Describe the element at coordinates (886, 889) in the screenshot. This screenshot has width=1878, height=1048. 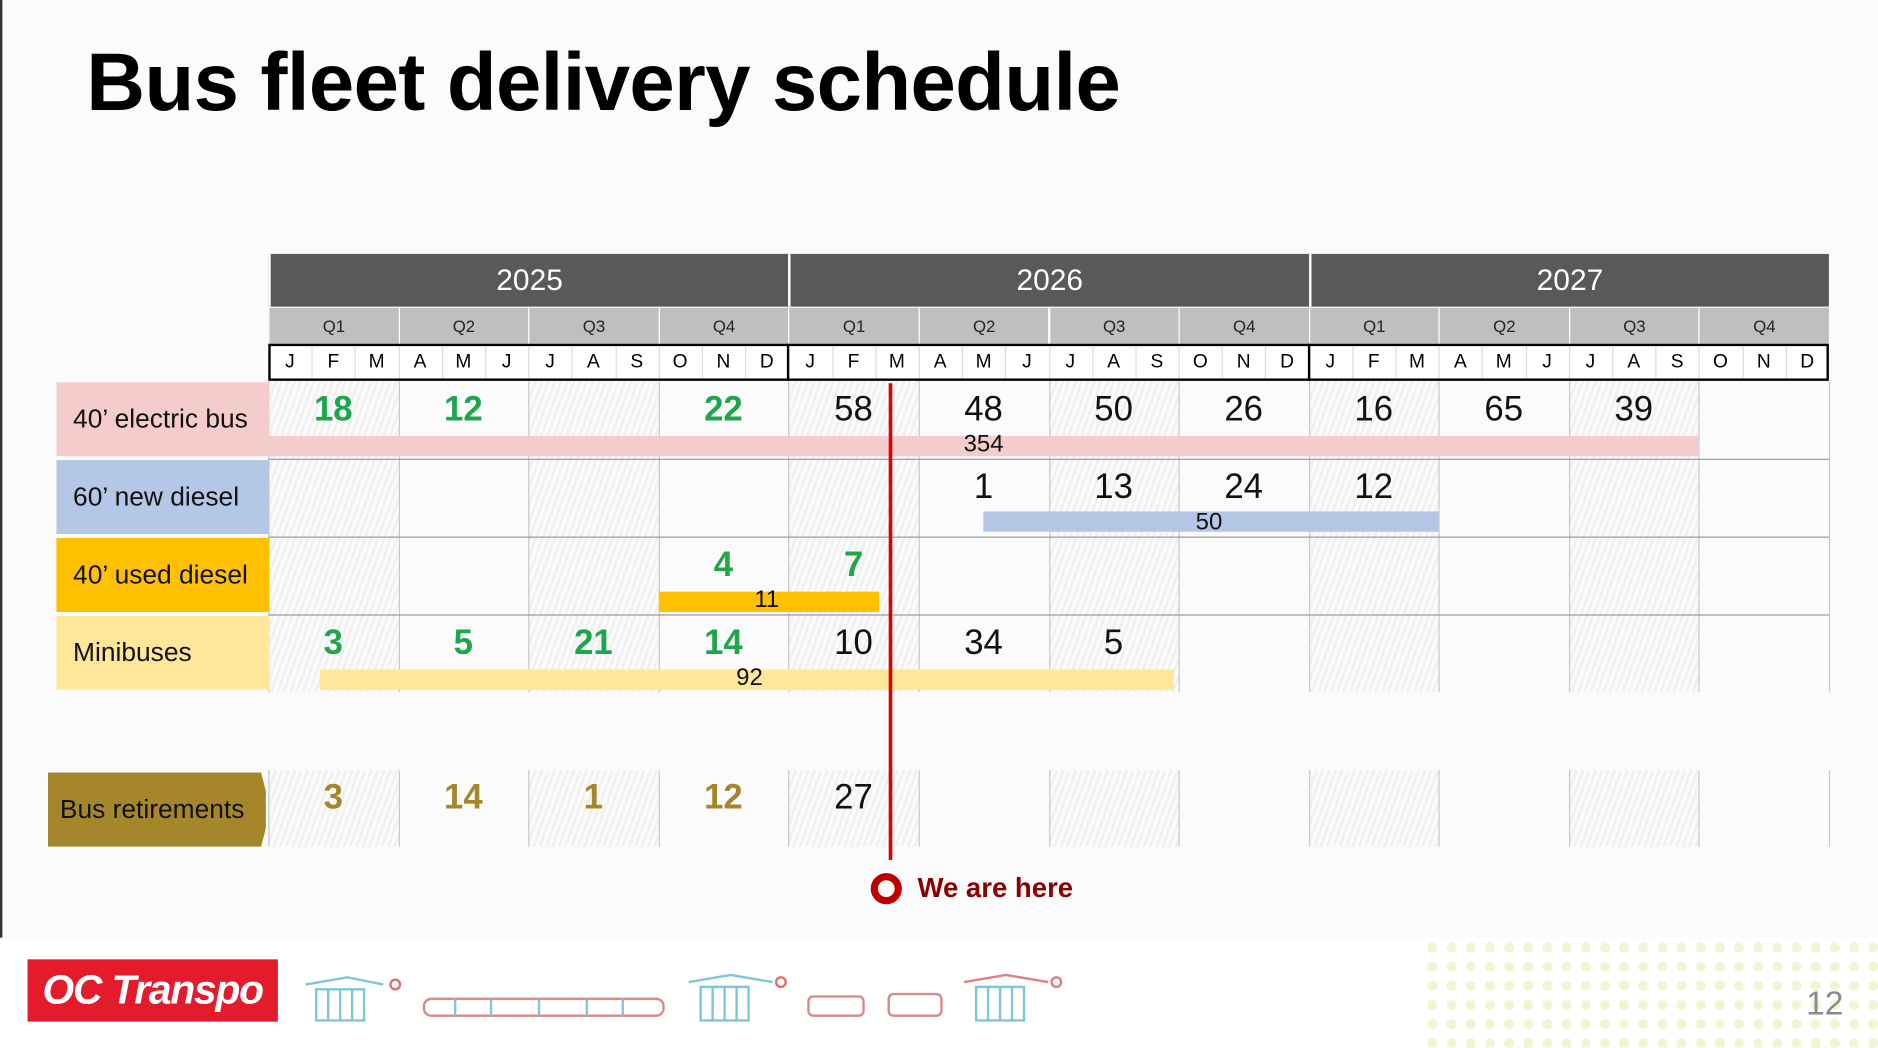
I see `location-marker-icon` at that location.